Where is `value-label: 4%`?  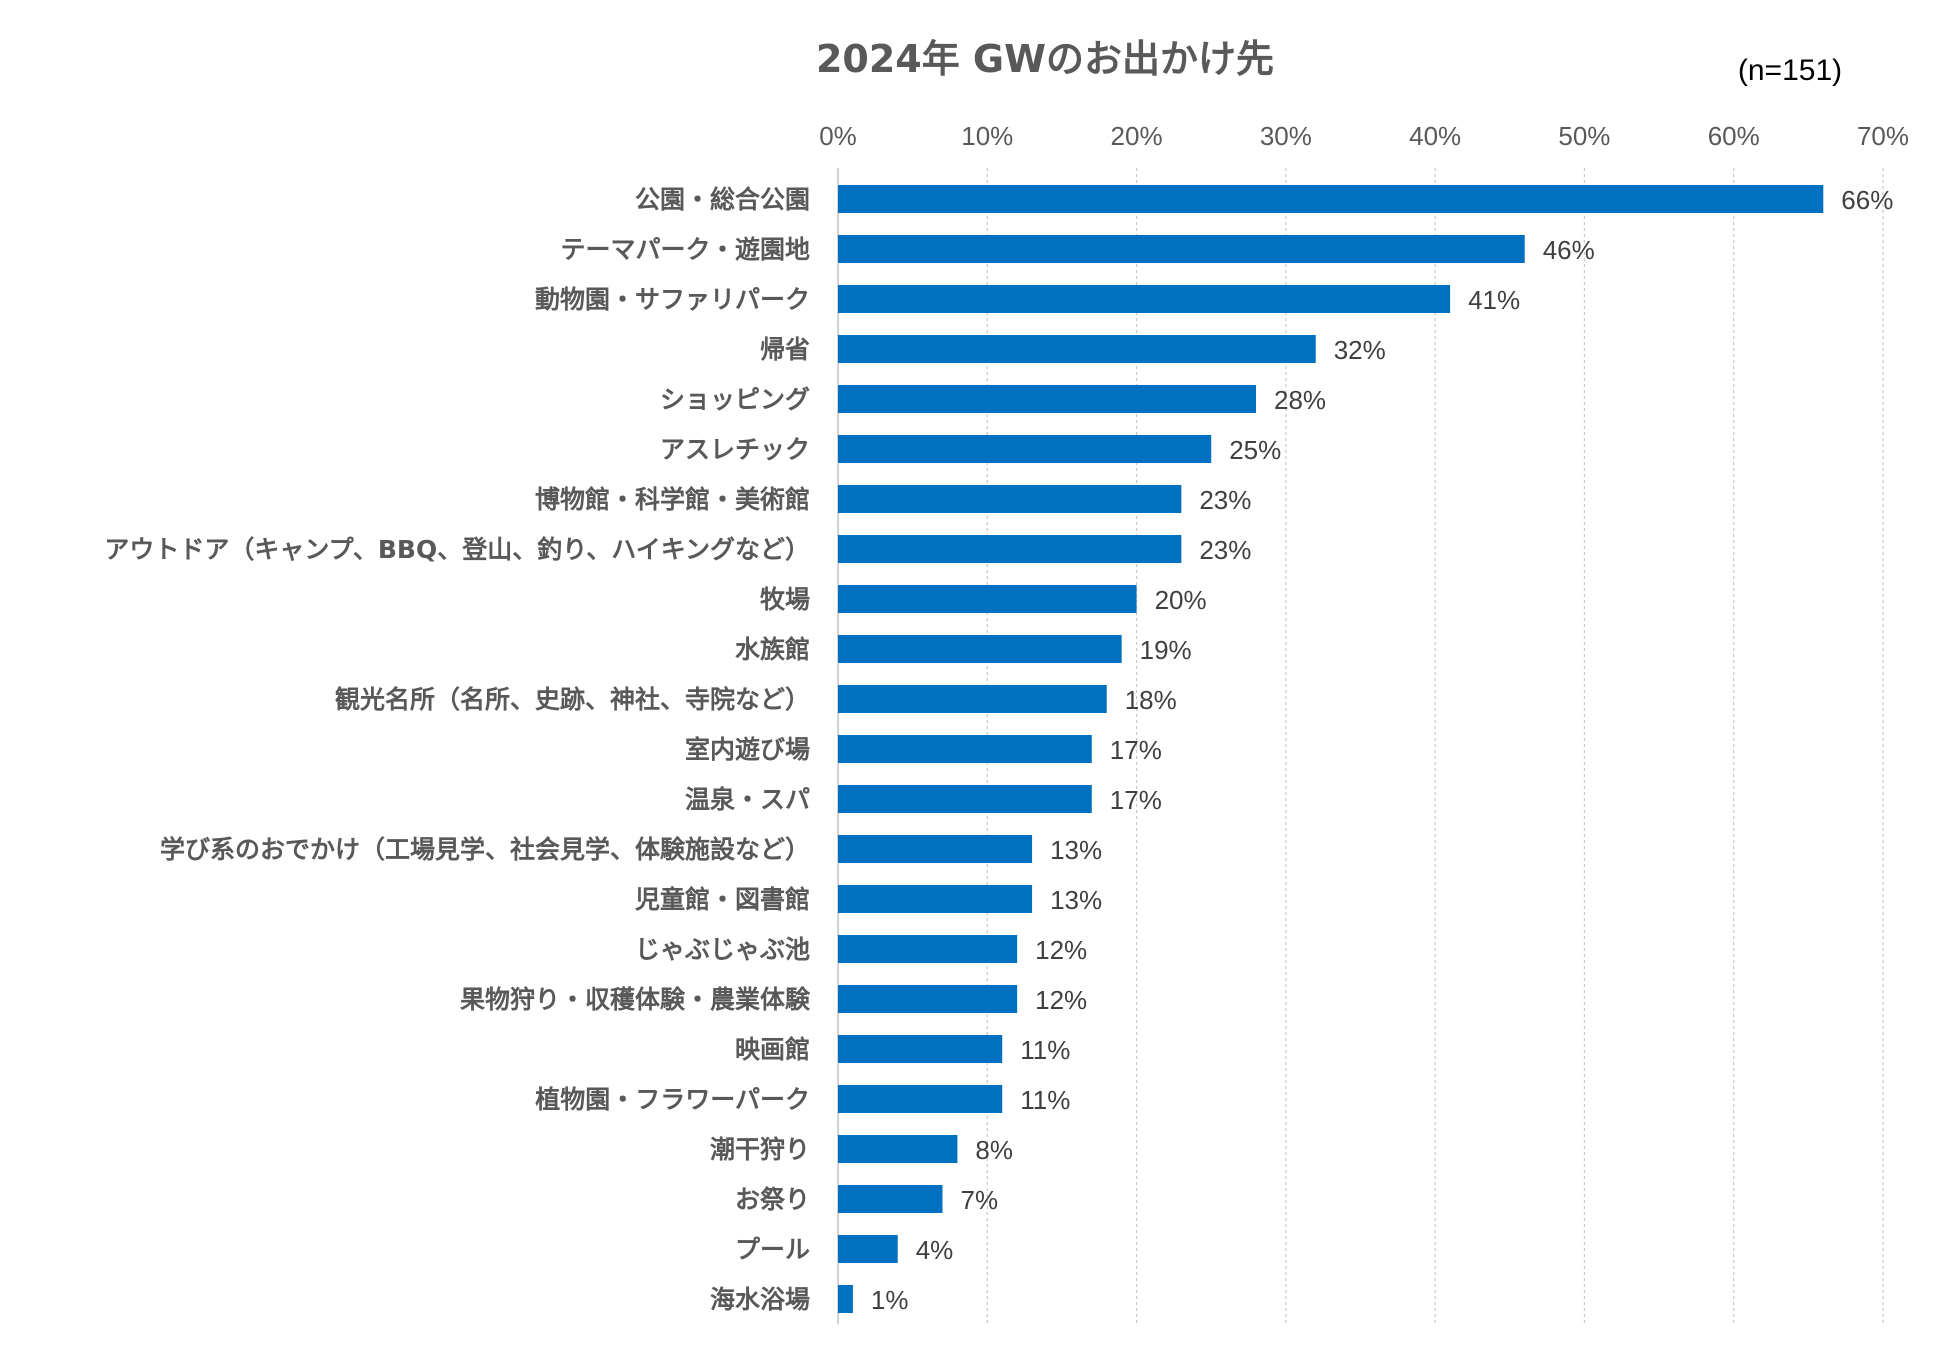
value-label: 4% is located at coordinates (935, 1250).